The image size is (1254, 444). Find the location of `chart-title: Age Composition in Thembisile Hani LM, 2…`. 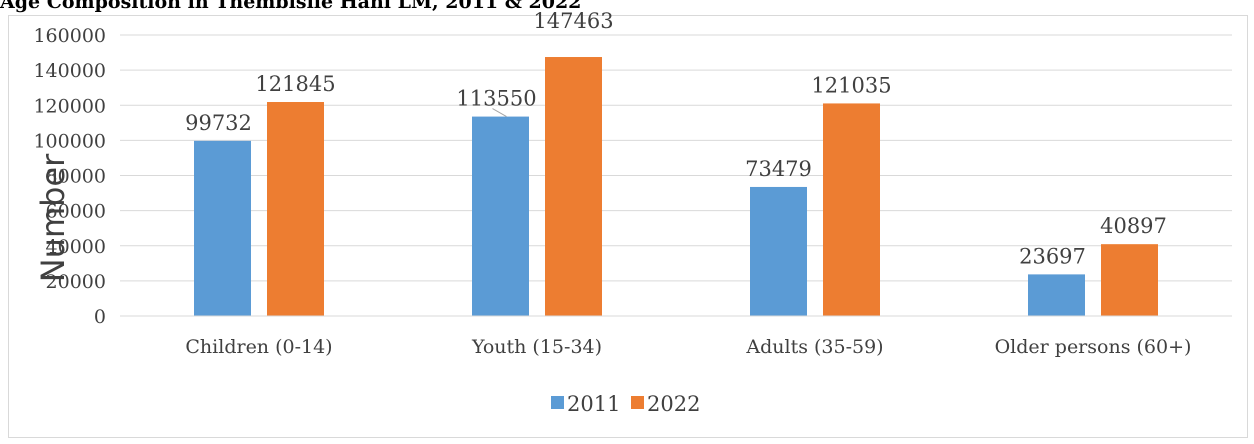

chart-title: Age Composition in Thembisile Hani LM, 2… is located at coordinates (291, 6).